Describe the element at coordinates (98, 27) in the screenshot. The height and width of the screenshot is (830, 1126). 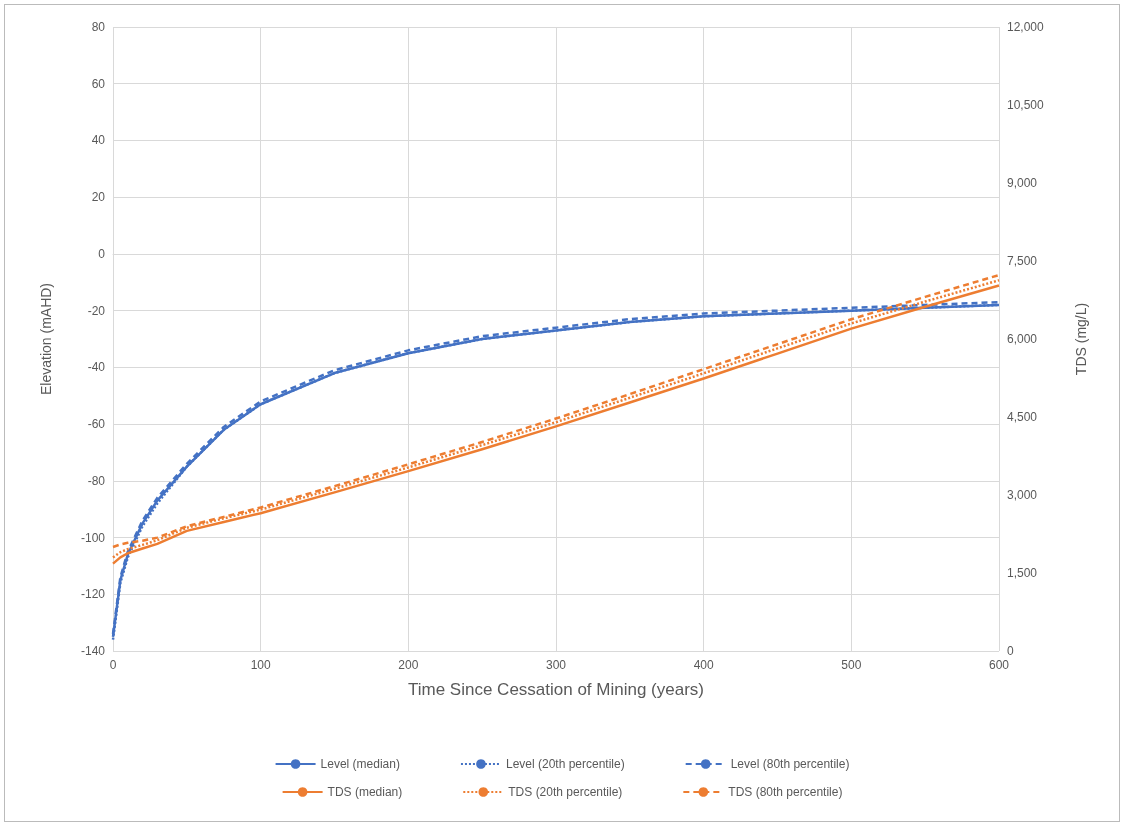
I see `y-tick-label: 80` at that location.